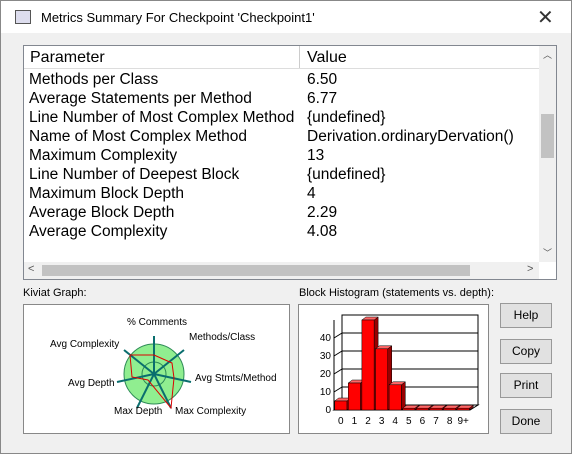 This screenshot has height=454, width=572. What do you see at coordinates (102, 212) in the screenshot?
I see `parameter-cell: Average Block Depth` at bounding box center [102, 212].